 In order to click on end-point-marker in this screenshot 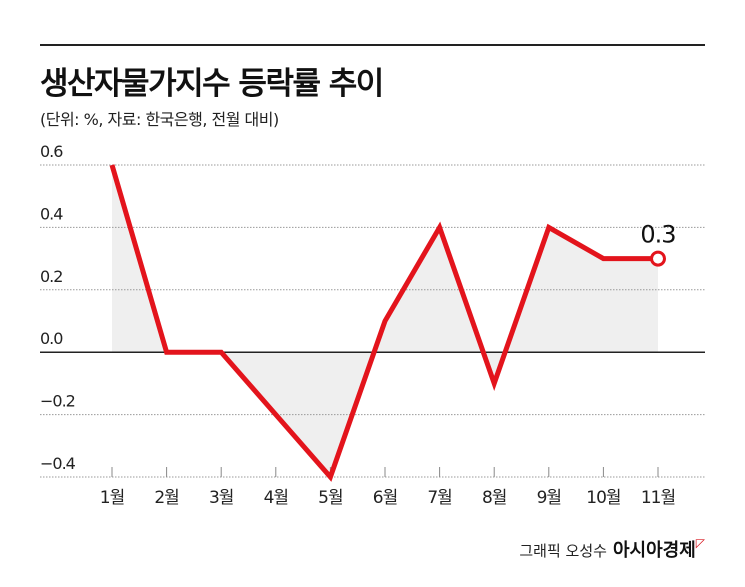, I will do `click(658, 258)`.